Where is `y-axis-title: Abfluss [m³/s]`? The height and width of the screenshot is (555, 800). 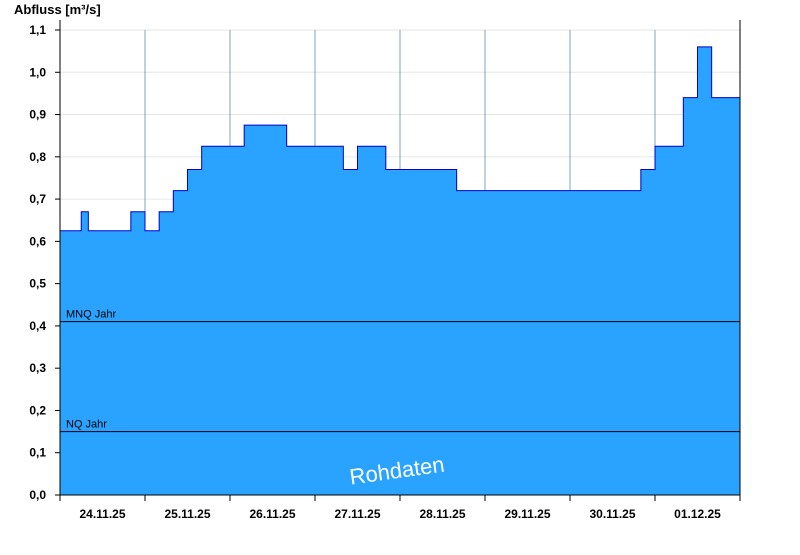
y-axis-title: Abfluss [m³/s] is located at coordinates (57, 9).